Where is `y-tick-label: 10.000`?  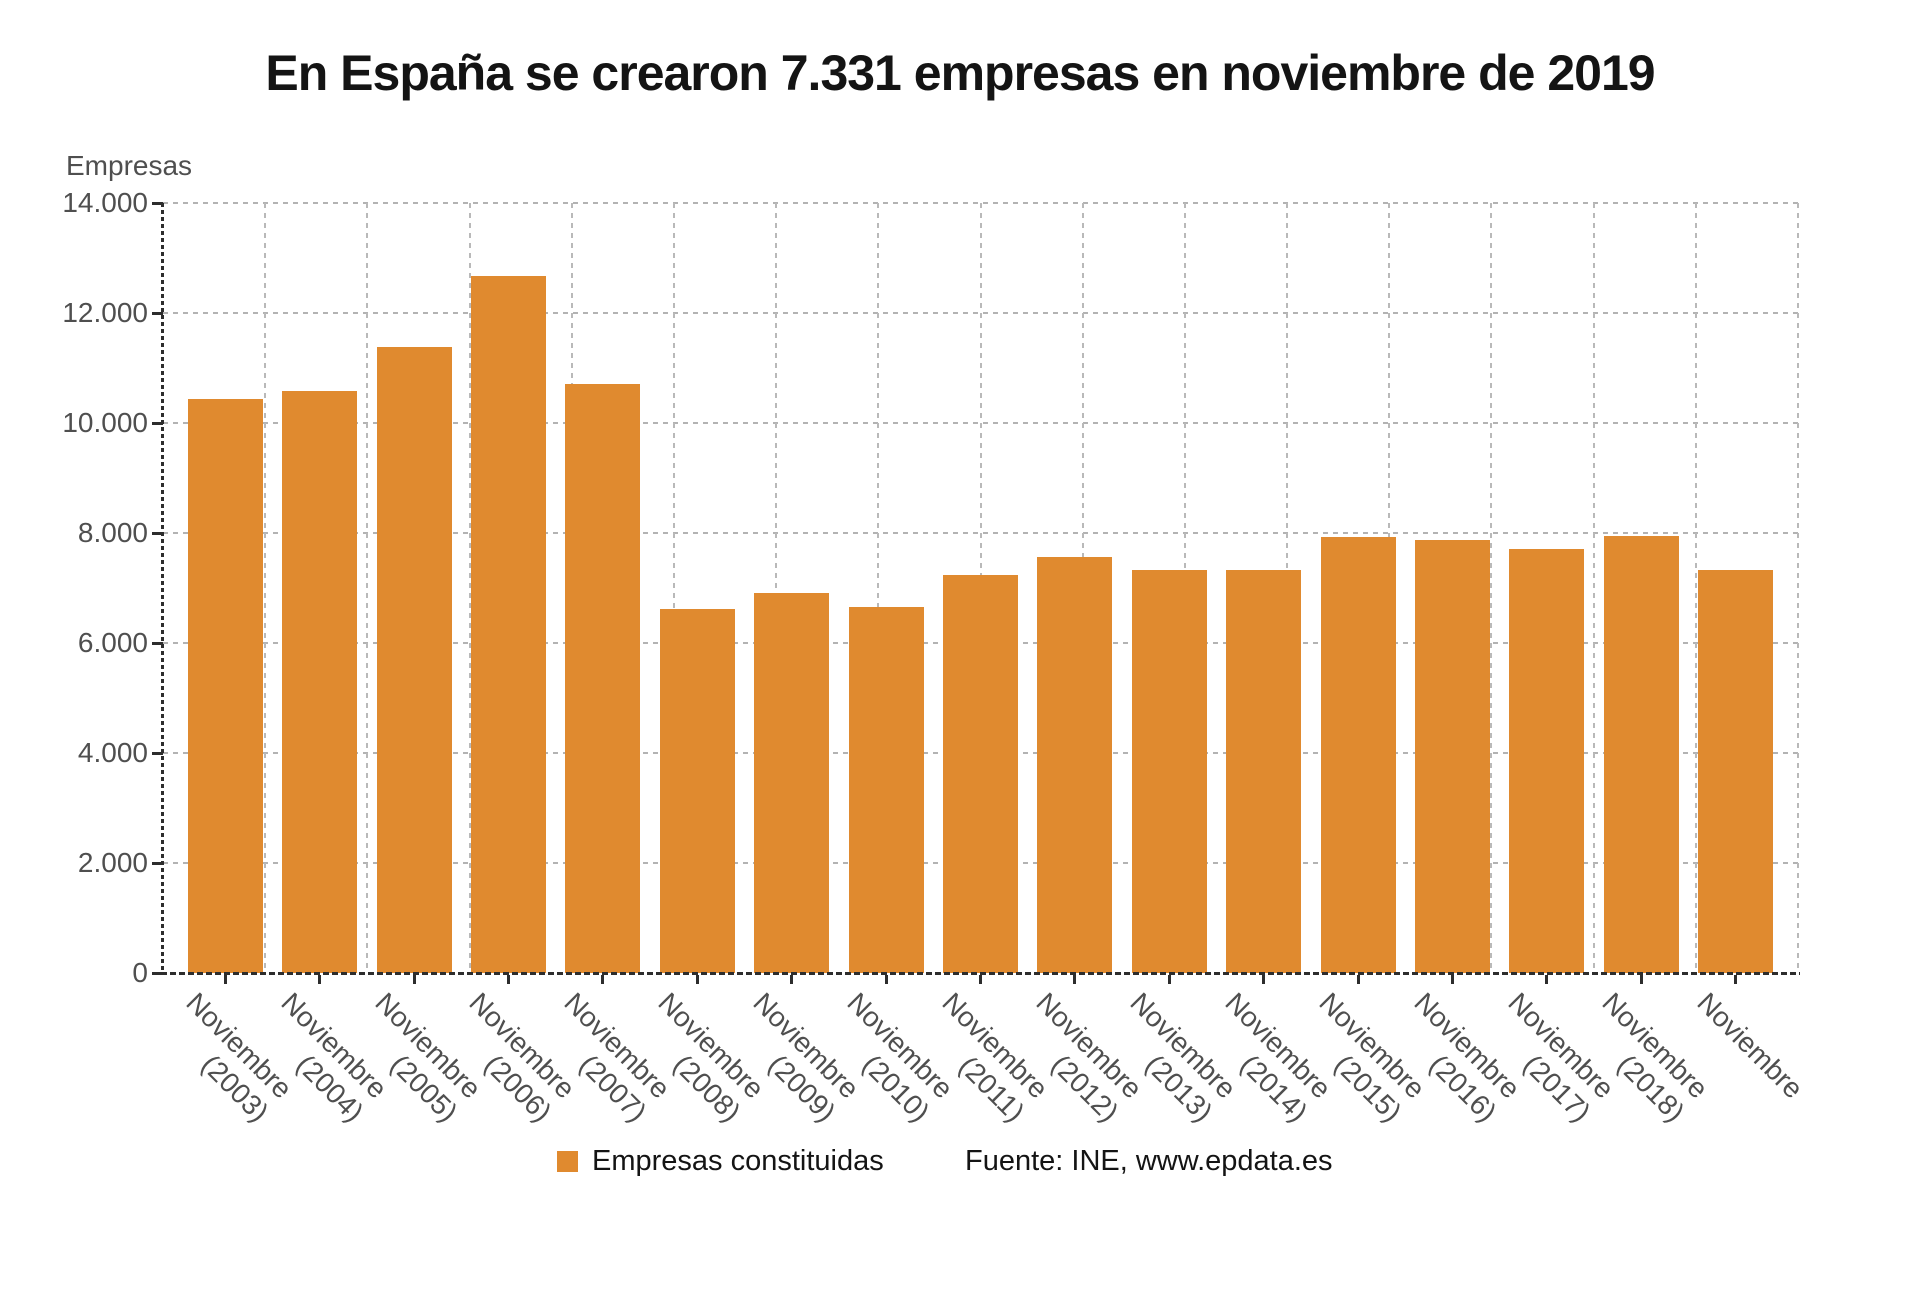 y-tick-label: 10.000 is located at coordinates (105, 422).